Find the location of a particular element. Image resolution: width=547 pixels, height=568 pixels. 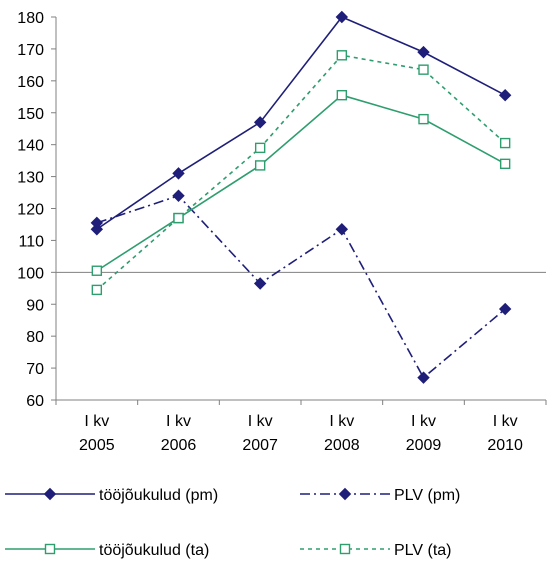

x-tick-label: I kv 2005 is located at coordinates (97, 433).